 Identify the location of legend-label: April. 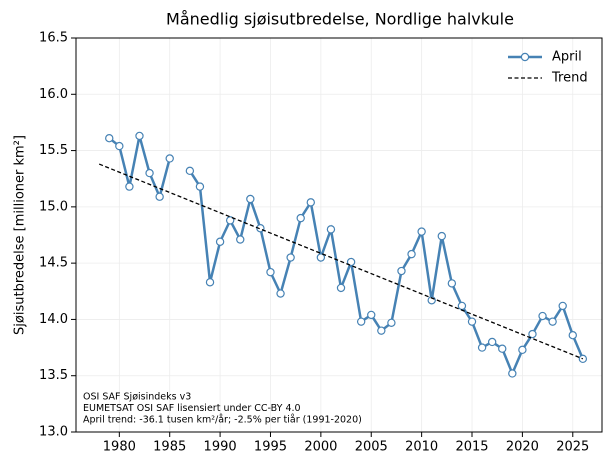
(567, 57).